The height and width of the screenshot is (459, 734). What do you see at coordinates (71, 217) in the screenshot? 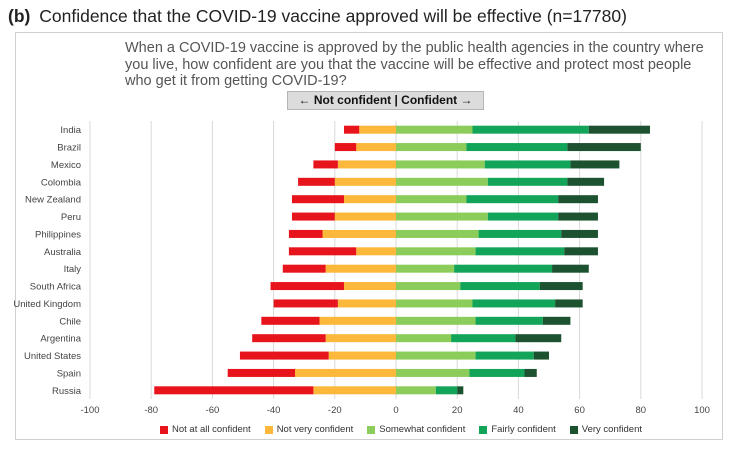
I see `y-tick-label: Peru` at bounding box center [71, 217].